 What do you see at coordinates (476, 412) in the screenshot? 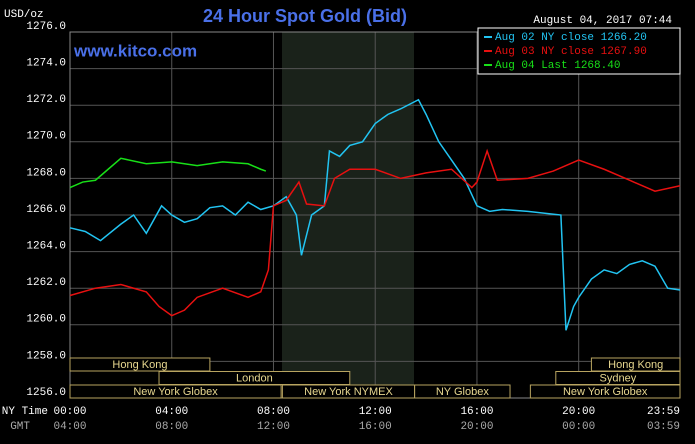
I see `x-tick-label: 16:00` at bounding box center [476, 412].